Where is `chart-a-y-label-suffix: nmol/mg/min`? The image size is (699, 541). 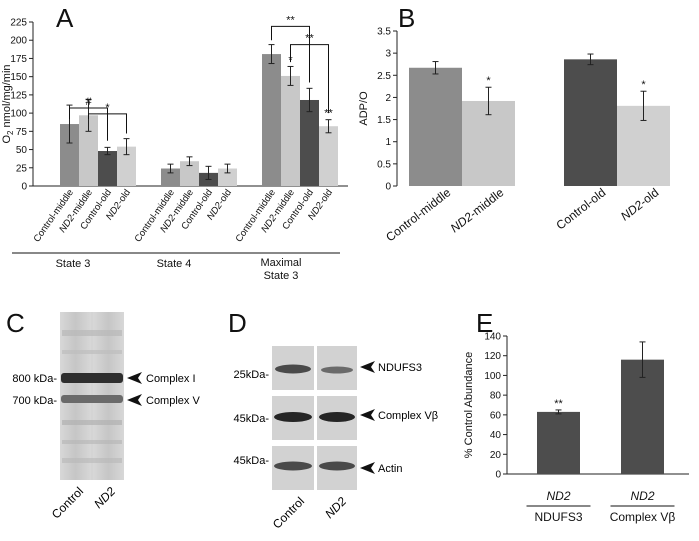
chart-a-y-label-suffix: nmol/mg/min is located at coordinates (7, 97).